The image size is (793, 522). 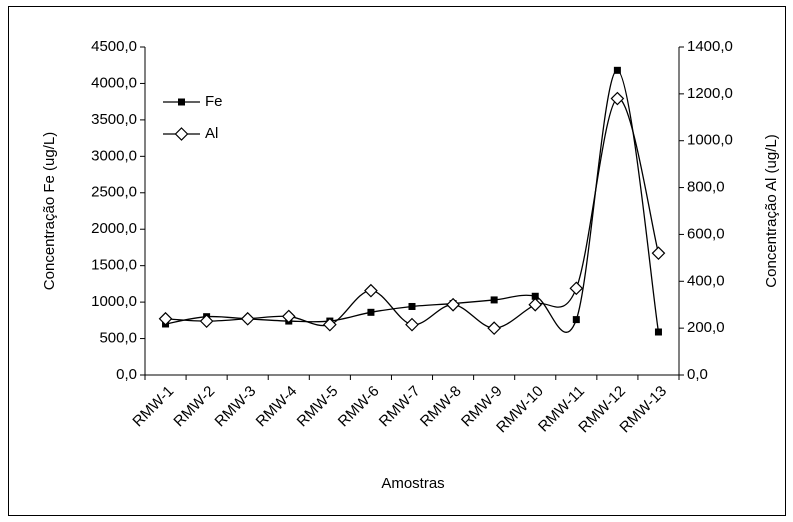 What do you see at coordinates (697, 374) in the screenshot?
I see `y2-tick-label: 0,0` at bounding box center [697, 374].